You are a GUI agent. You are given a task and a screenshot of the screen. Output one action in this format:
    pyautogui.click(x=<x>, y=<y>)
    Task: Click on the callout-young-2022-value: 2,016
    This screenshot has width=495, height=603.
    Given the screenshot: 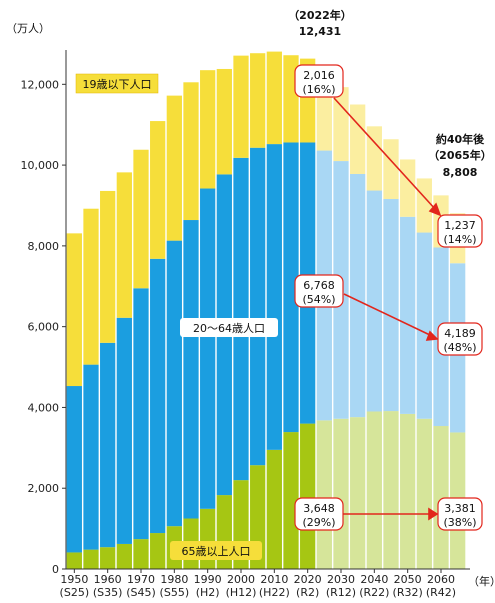 What is the action you would take?
    pyautogui.click(x=319, y=75)
    